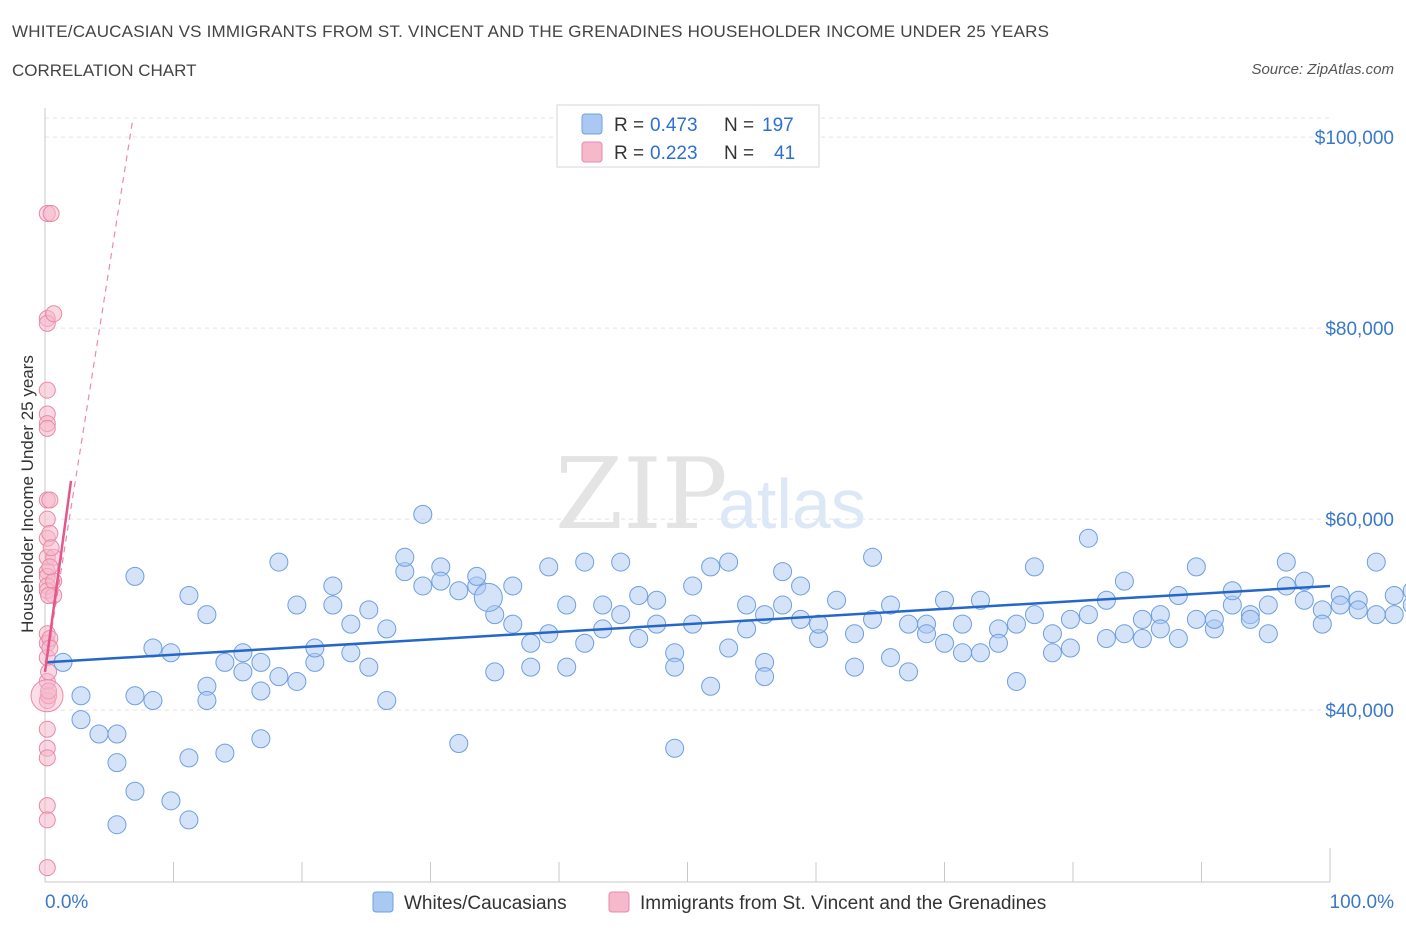  I want to click on legend-r-label-pink: R =, so click(629, 153).